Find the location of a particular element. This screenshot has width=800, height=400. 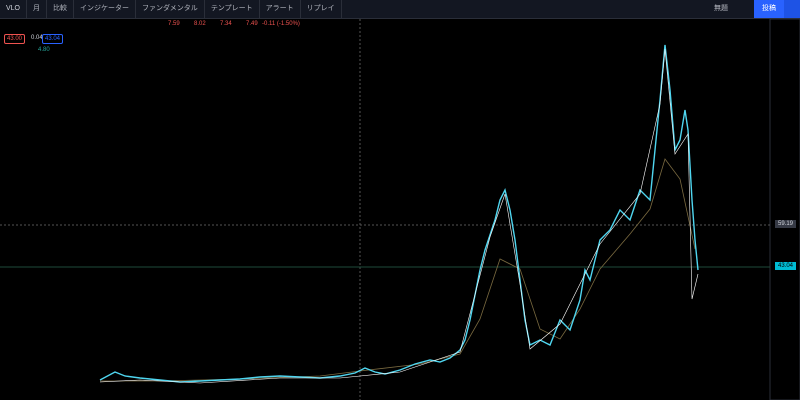

fundamentals: ファンダメンタル is located at coordinates (170, 9).